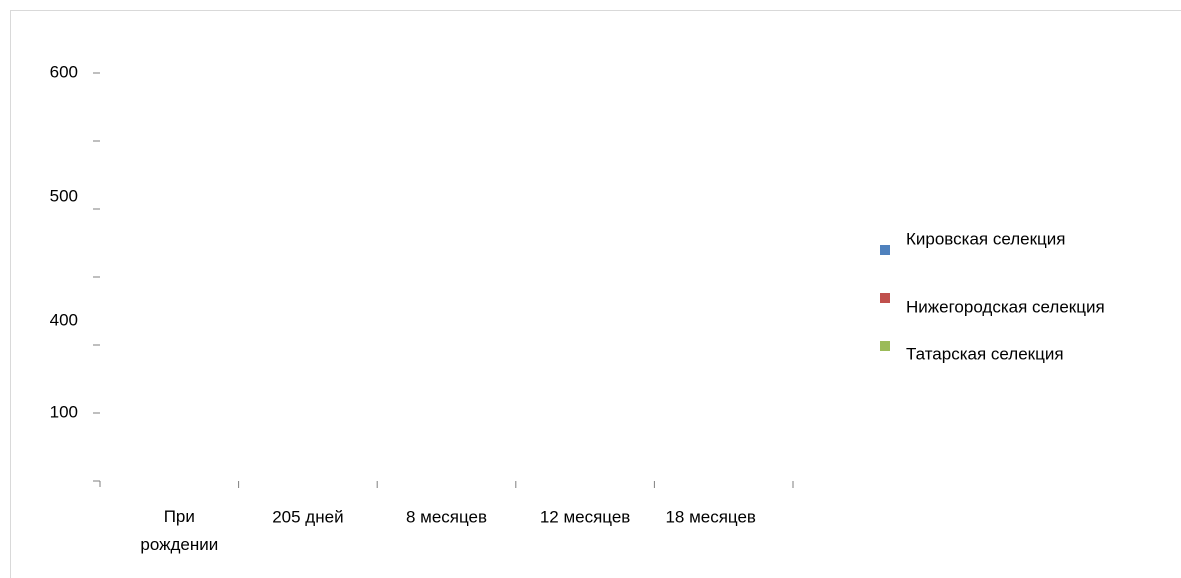 The height and width of the screenshot is (578, 1181). Describe the element at coordinates (64, 319) in the screenshot. I see `y-tick-label: 400` at that location.